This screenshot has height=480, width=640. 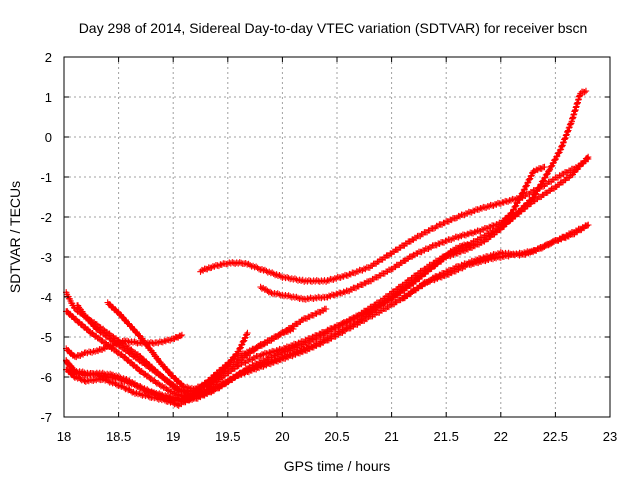 I want to click on x-tick-label: 22.5, so click(x=555, y=436).